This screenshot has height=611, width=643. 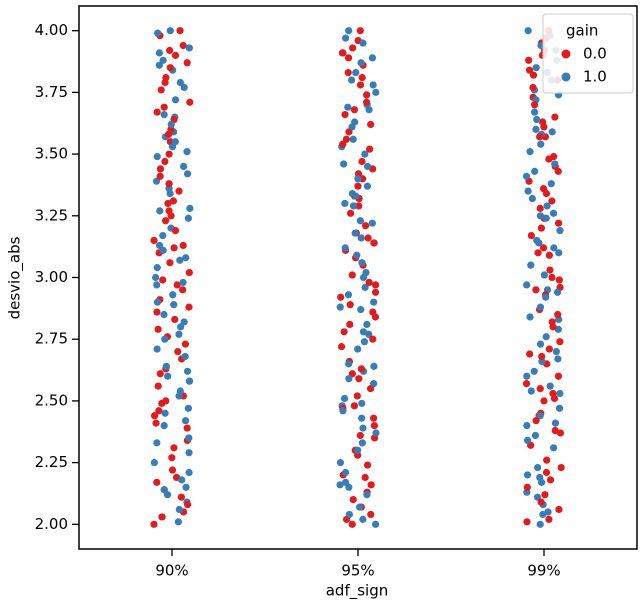 What do you see at coordinates (51, 462) in the screenshot?
I see `y-tick-label: 2.25` at bounding box center [51, 462].